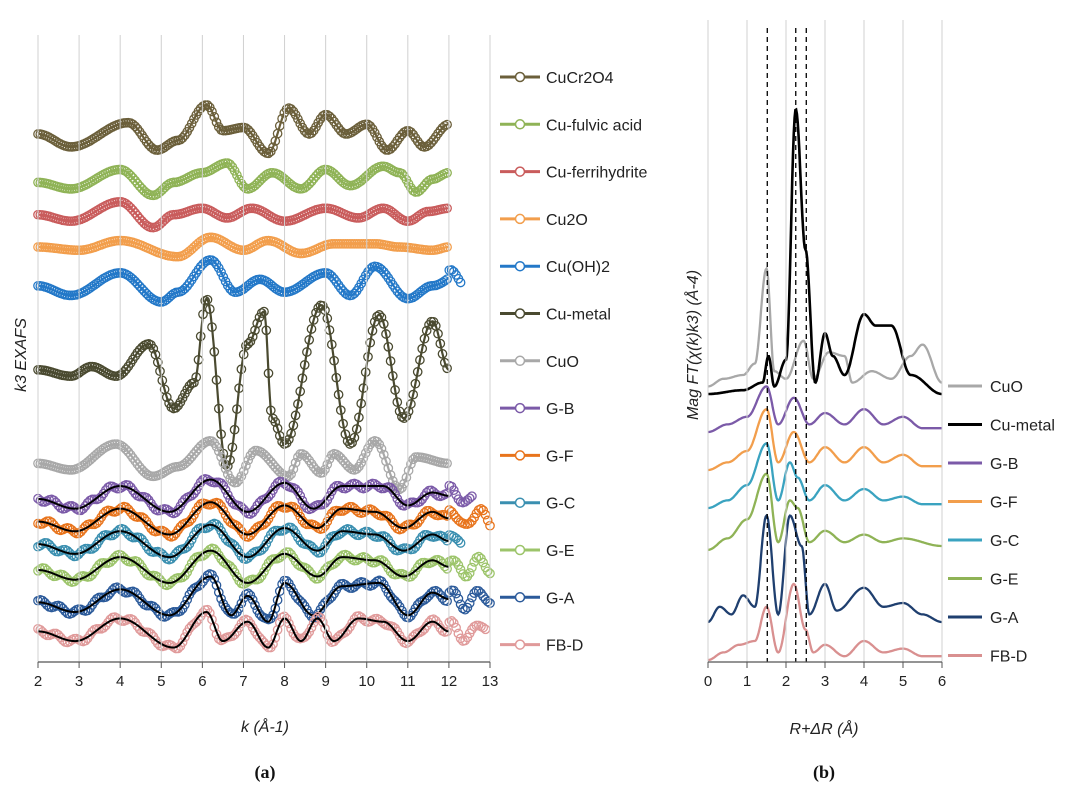 This screenshot has height=790, width=1074. Describe the element at coordinates (449, 681) in the screenshot. I see `panel-a-x-tick-label: 12` at that location.